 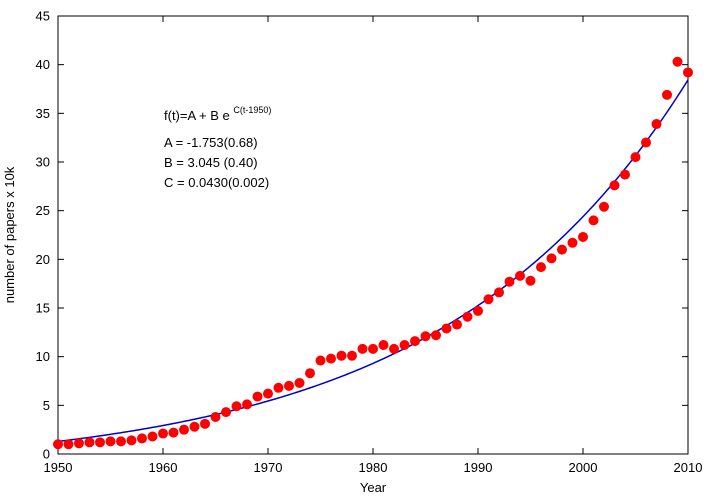 I want to click on y-tick-label: 15, so click(x=43, y=308).